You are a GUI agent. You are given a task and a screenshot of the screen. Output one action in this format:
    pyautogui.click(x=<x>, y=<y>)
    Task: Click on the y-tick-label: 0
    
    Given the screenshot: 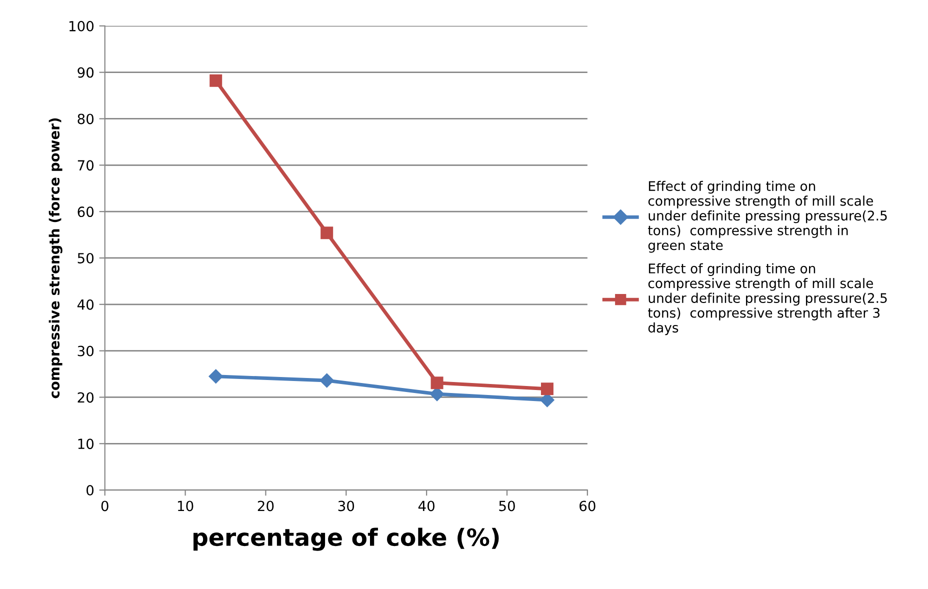 What is the action you would take?
    pyautogui.click(x=90, y=490)
    